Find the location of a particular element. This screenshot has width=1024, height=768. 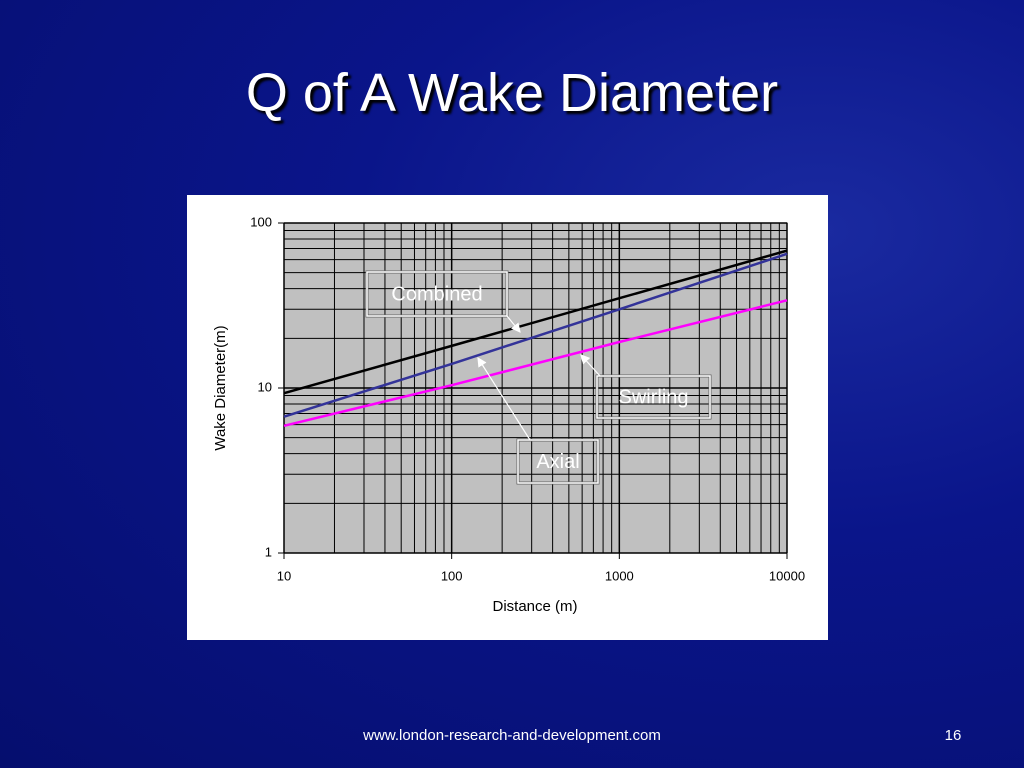

y-tick-label: 10 is located at coordinates (265, 386).